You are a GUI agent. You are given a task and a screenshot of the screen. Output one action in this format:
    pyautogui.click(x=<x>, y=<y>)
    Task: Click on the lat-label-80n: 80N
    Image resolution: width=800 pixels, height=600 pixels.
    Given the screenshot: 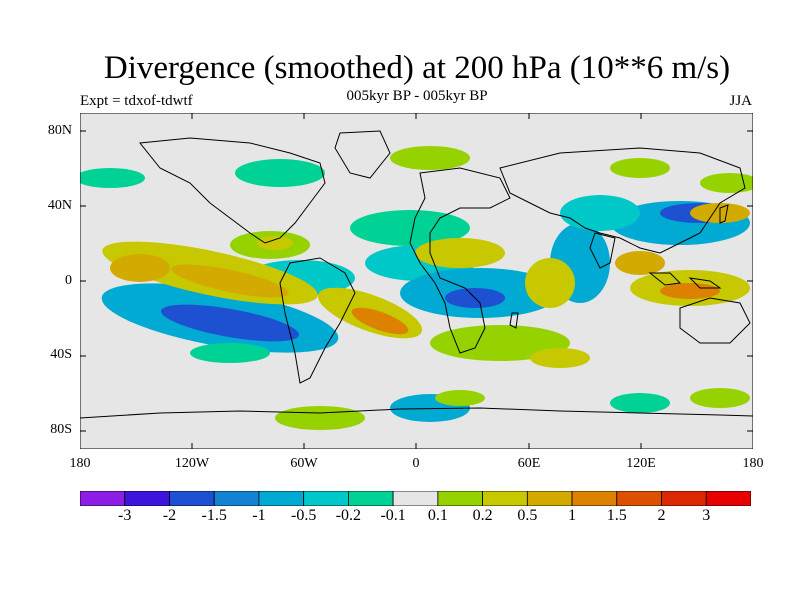 What is the action you would take?
    pyautogui.click(x=59, y=130)
    